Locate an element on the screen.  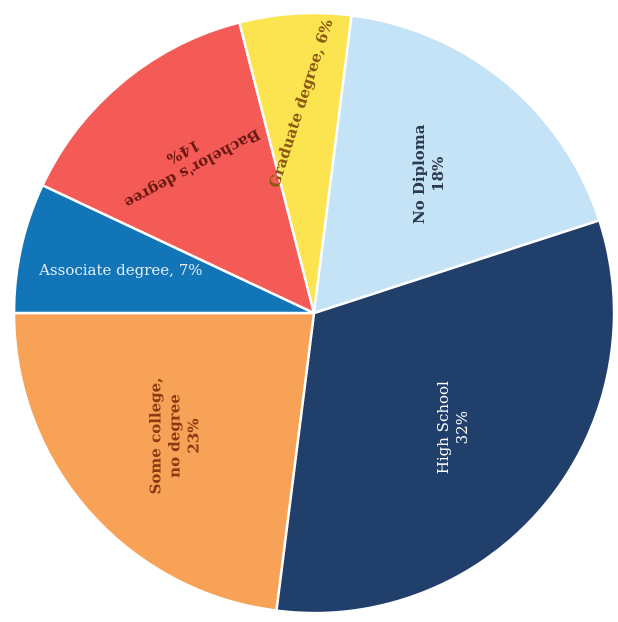
slice-label-high-school: High School32% is located at coordinates (452, 427).